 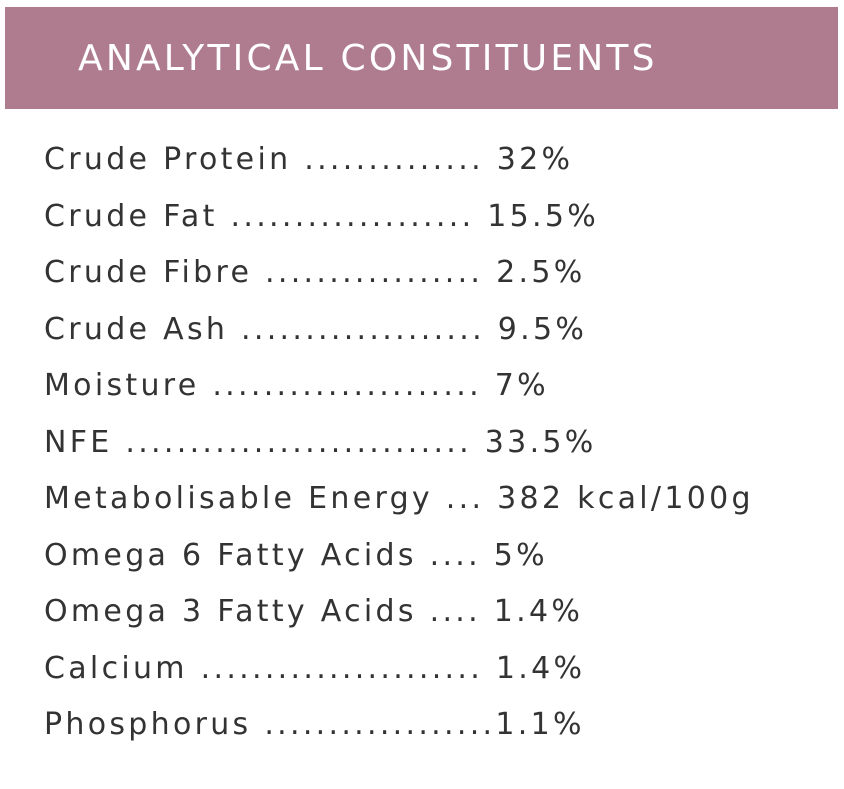 What do you see at coordinates (314, 611) in the screenshot?
I see `constituent-omega-3: Omega 3 Fatty Acids .... 1.4%` at bounding box center [314, 611].